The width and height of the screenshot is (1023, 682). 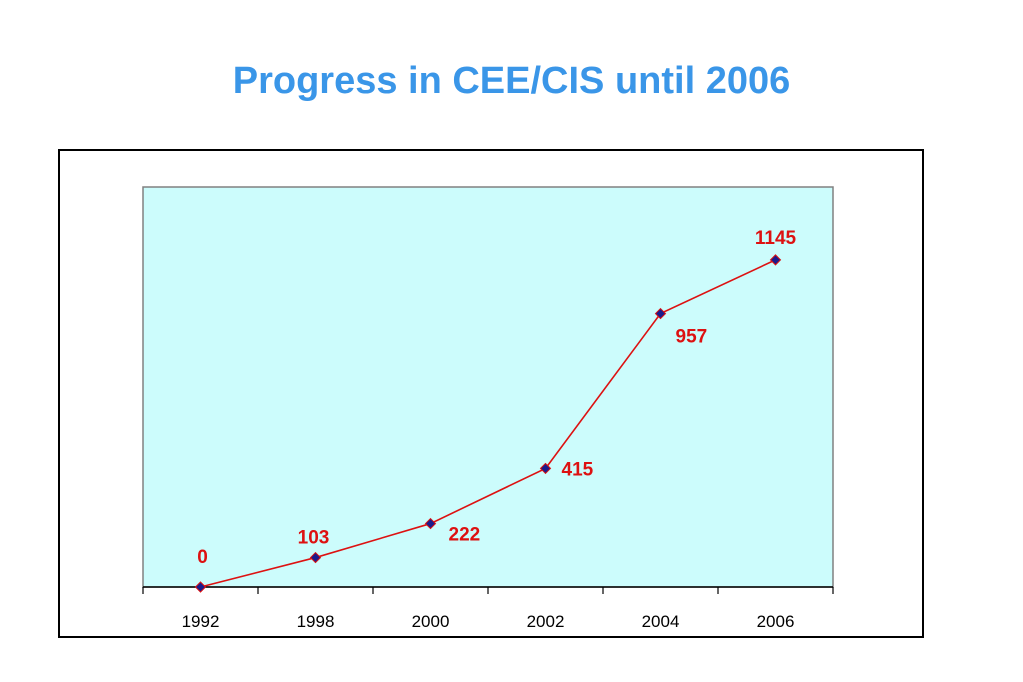 I want to click on x-tick-label: 2006, so click(x=776, y=621).